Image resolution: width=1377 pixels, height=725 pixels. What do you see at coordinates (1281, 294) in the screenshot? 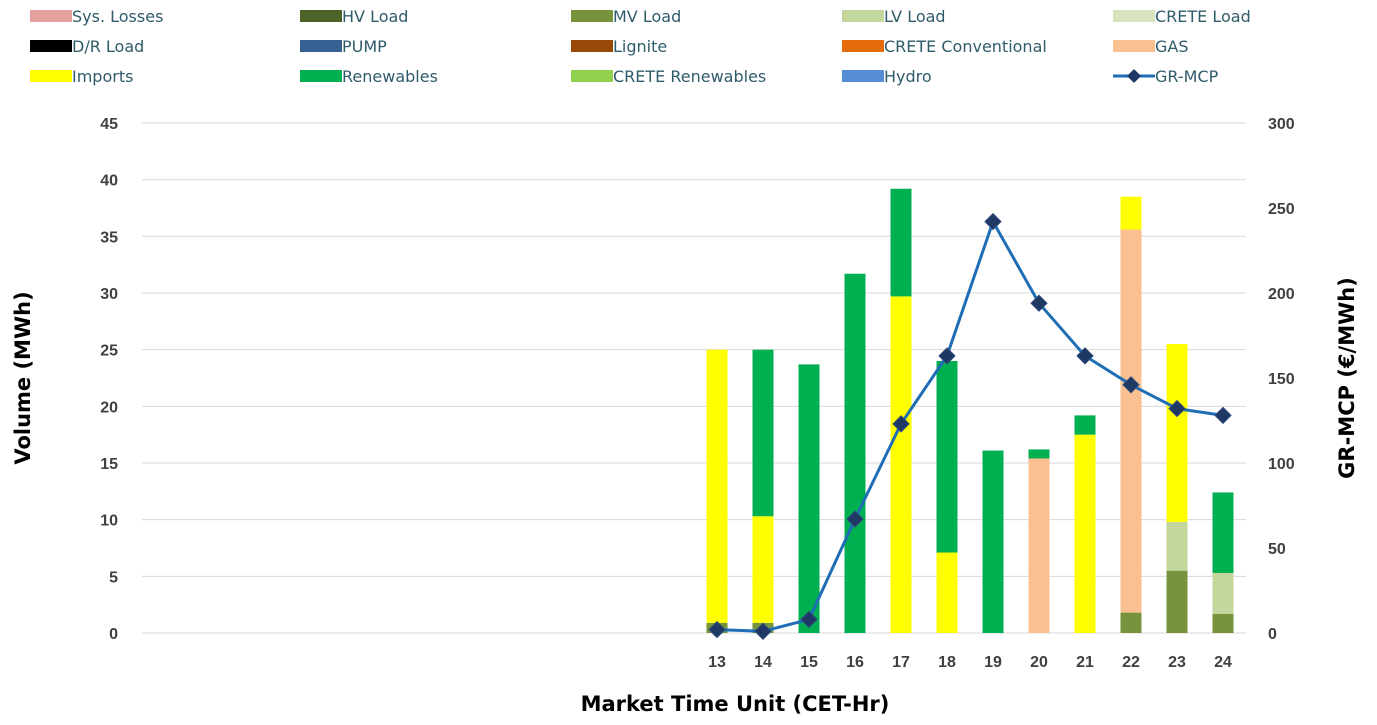
I see `y2-tick-label: 200` at bounding box center [1281, 294].